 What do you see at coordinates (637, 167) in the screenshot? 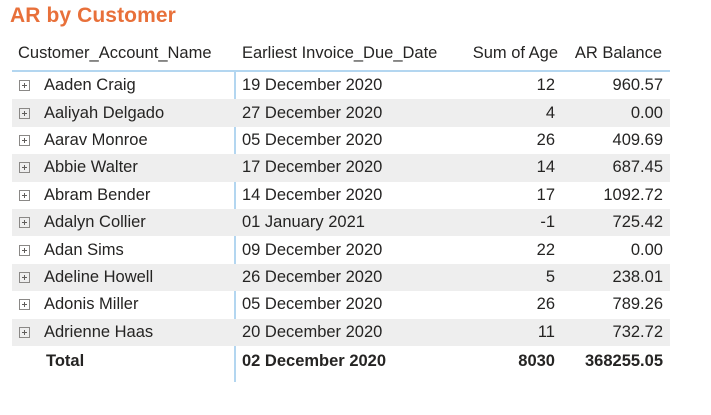
I see `balance-cell: 687.45` at bounding box center [637, 167].